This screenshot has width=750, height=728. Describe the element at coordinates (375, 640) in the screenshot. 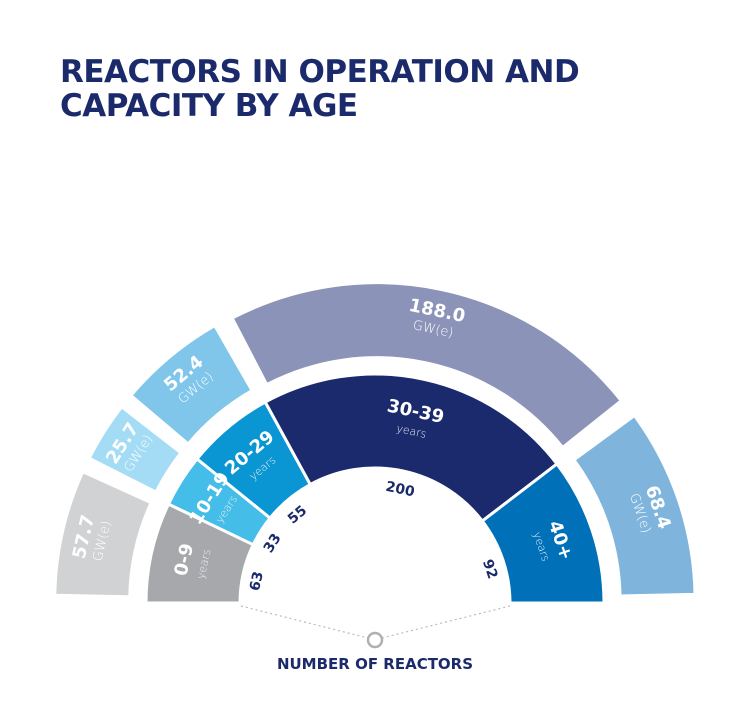

I see `guide-marker` at that location.